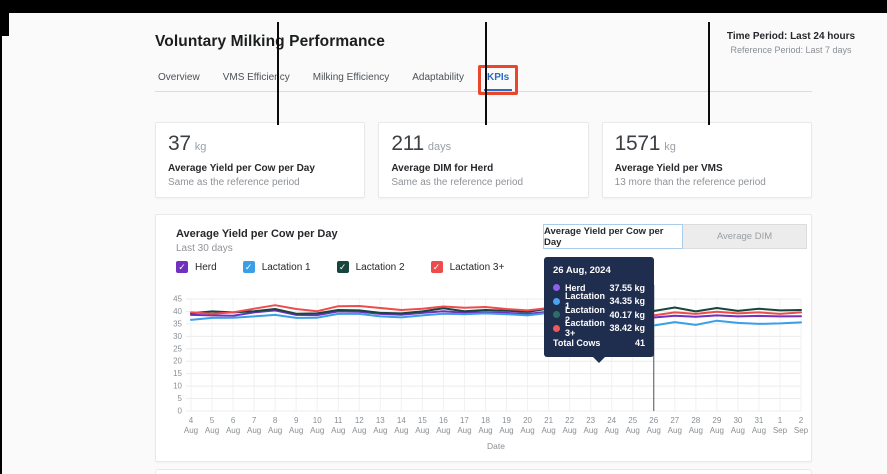 The height and width of the screenshot is (474, 887). What do you see at coordinates (611, 420) in the screenshot?
I see `x-tick-label: 24` at bounding box center [611, 420].